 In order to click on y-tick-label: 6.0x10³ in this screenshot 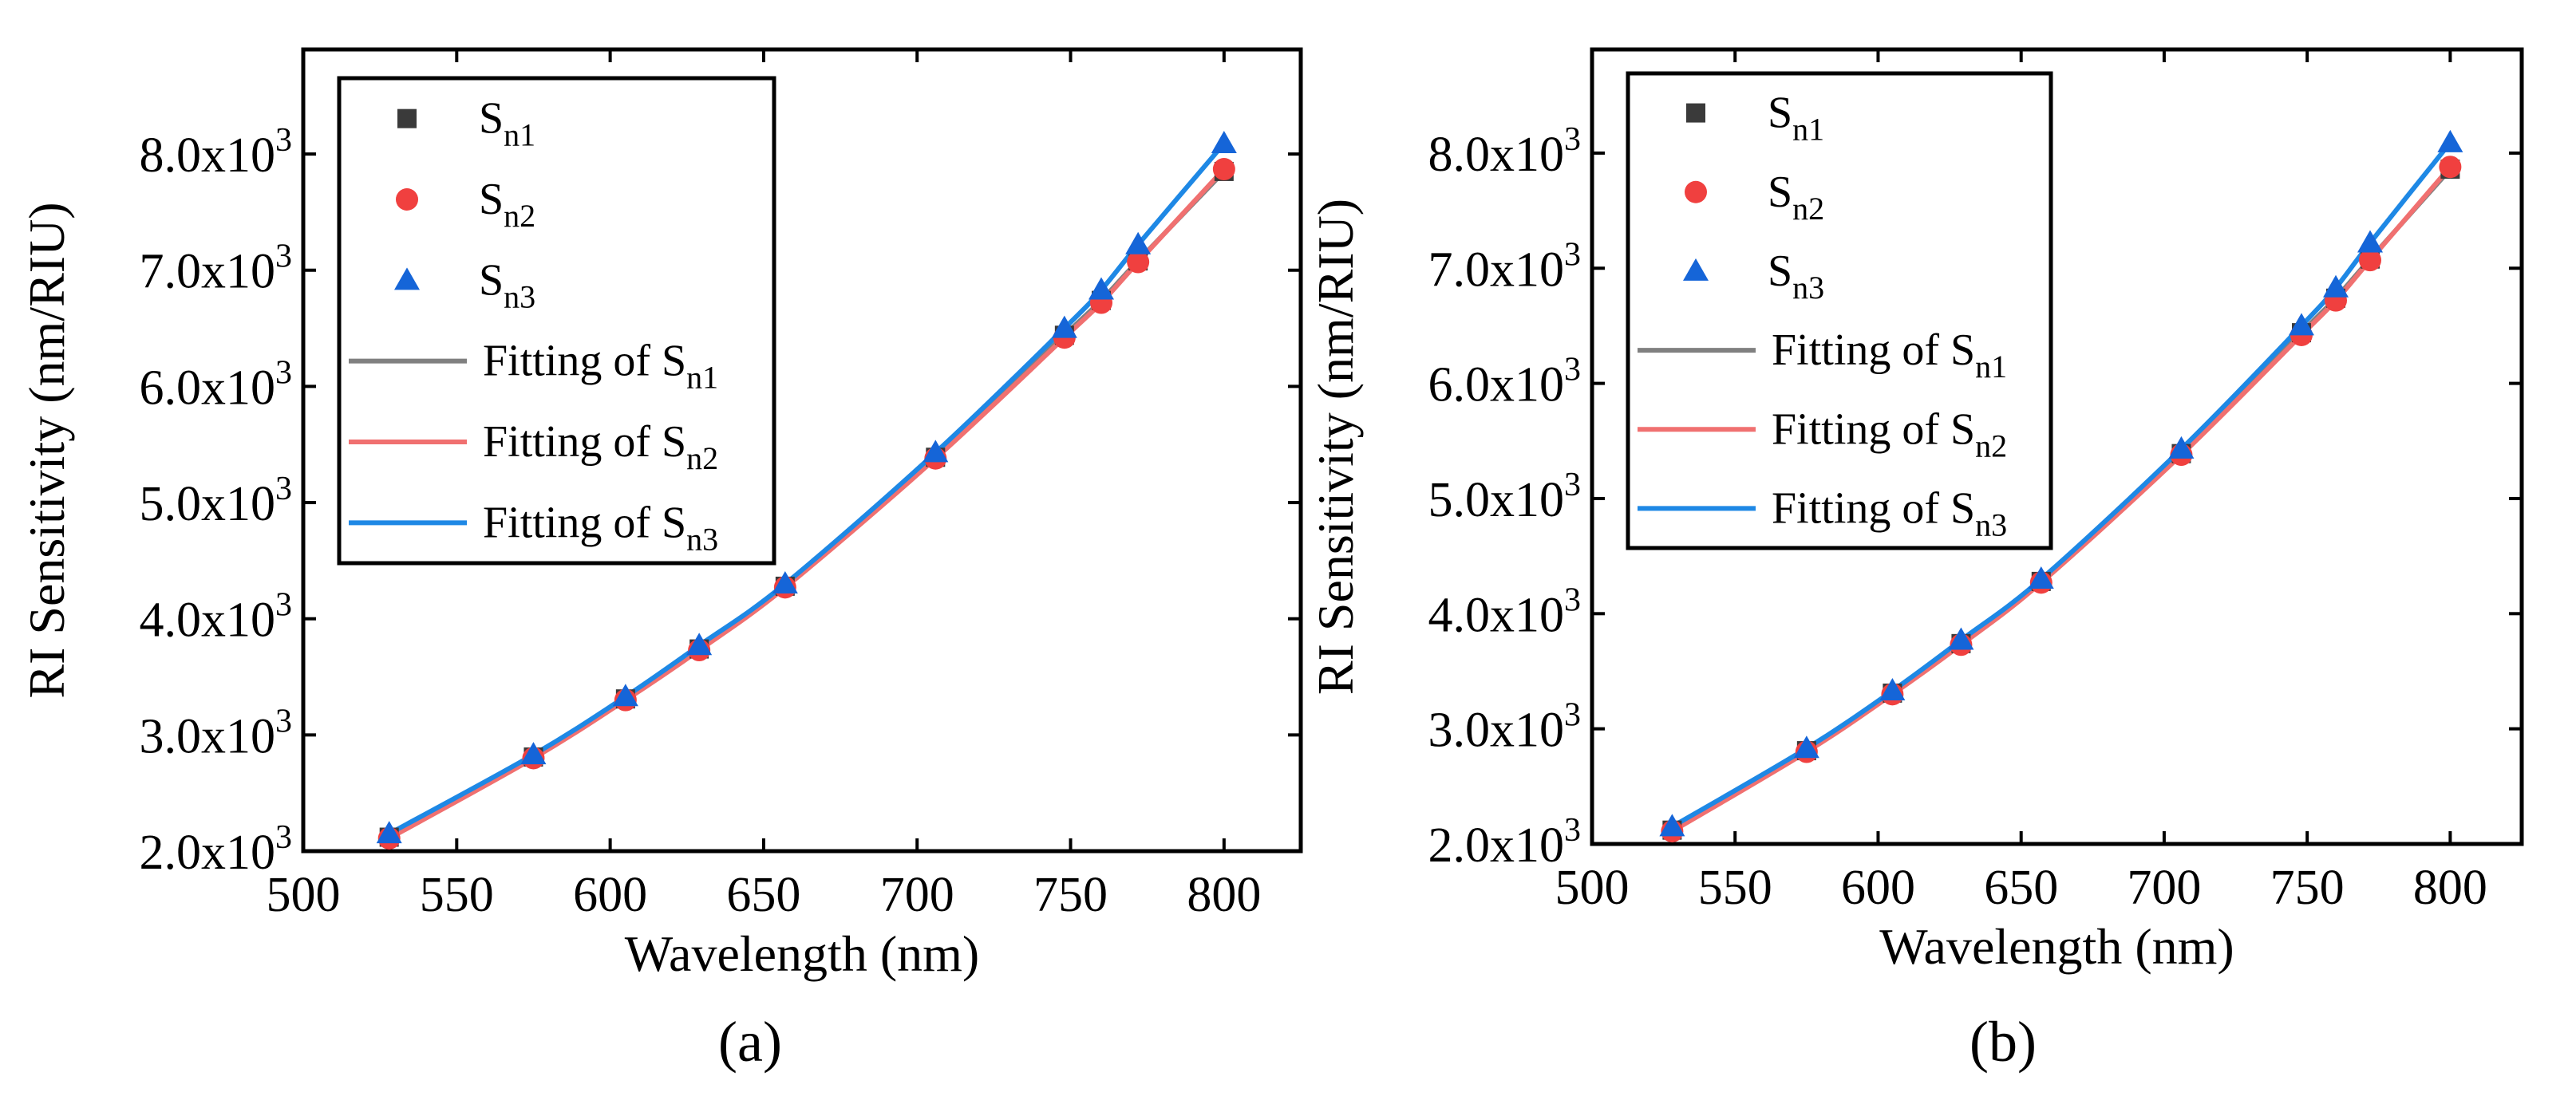, I will do `click(216, 385)`.